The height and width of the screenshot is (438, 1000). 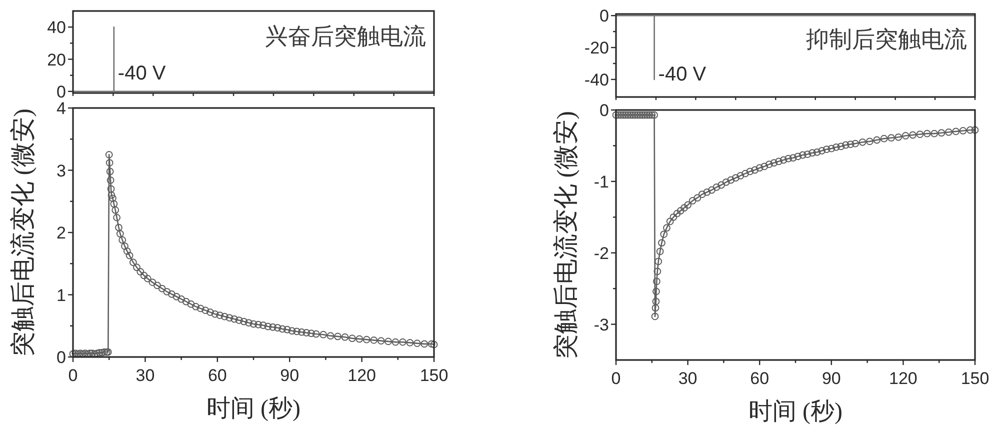 I want to click on y-tick-label: -3, so click(x=601, y=324).